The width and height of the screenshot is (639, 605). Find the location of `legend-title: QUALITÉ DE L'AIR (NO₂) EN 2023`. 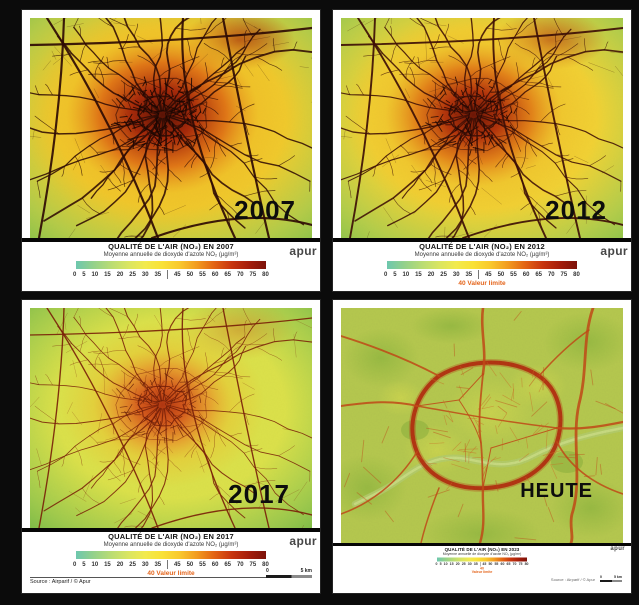

legend-title: QUALITÉ DE L'AIR (NO₂) EN 2023 is located at coordinates (482, 549).